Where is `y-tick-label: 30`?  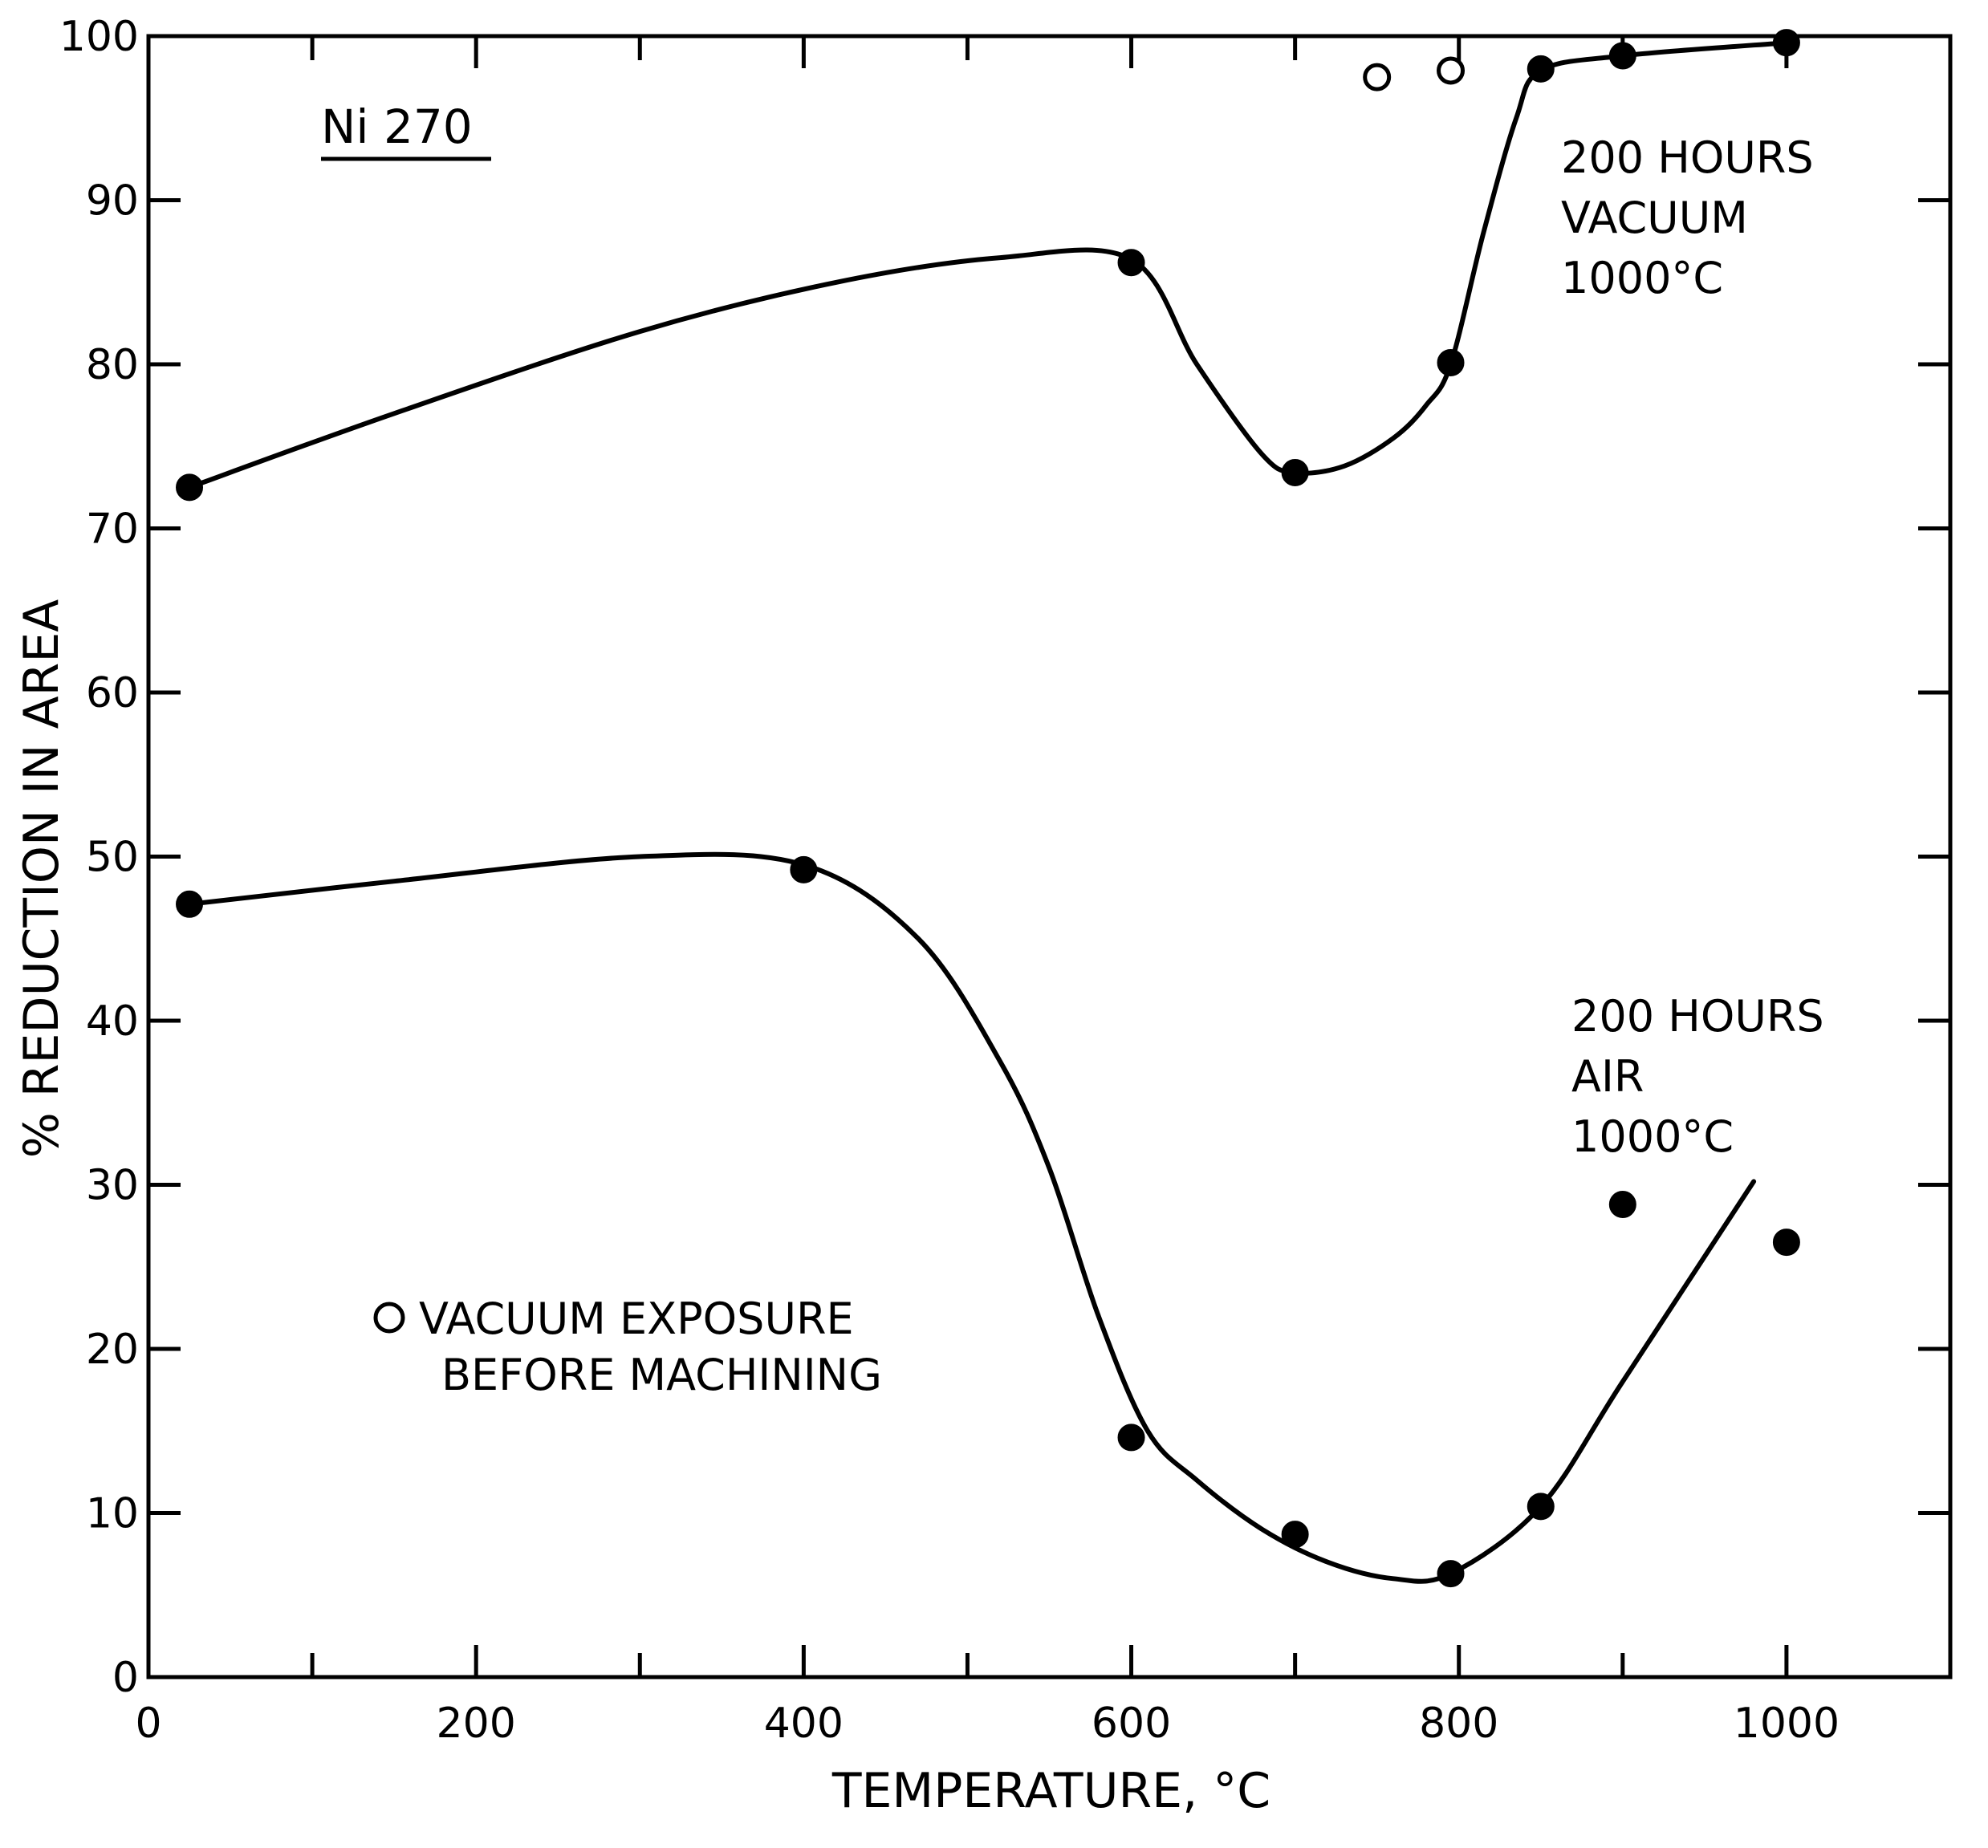
y-tick-label: 30 is located at coordinates (112, 1186).